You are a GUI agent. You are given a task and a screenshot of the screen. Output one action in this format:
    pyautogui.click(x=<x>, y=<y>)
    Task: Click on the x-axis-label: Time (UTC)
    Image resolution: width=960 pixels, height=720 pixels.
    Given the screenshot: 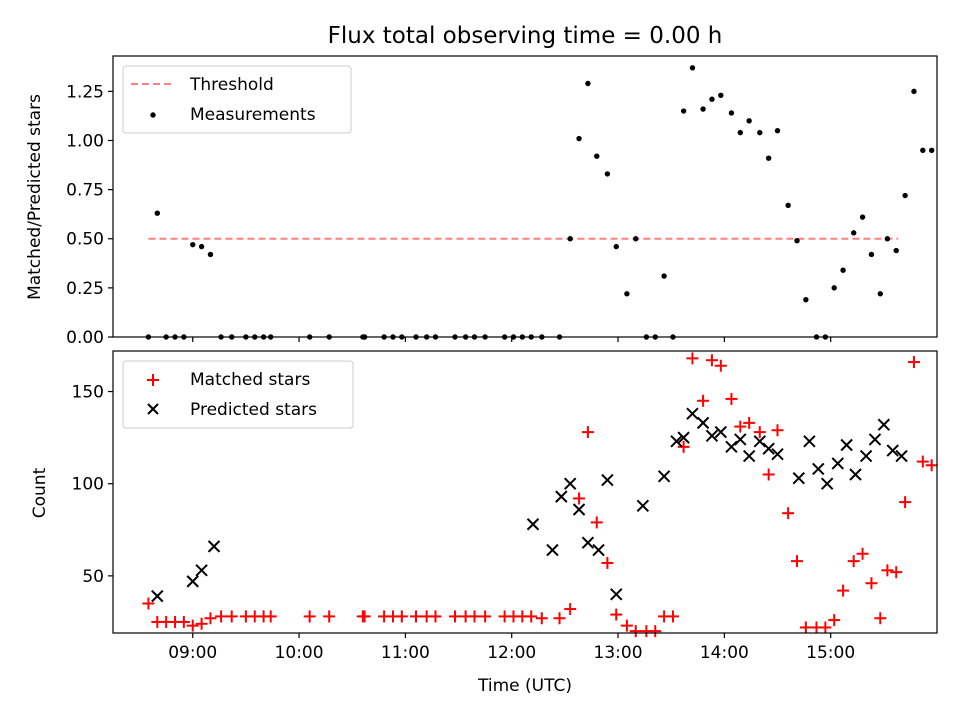 What is the action you would take?
    pyautogui.click(x=524, y=686)
    